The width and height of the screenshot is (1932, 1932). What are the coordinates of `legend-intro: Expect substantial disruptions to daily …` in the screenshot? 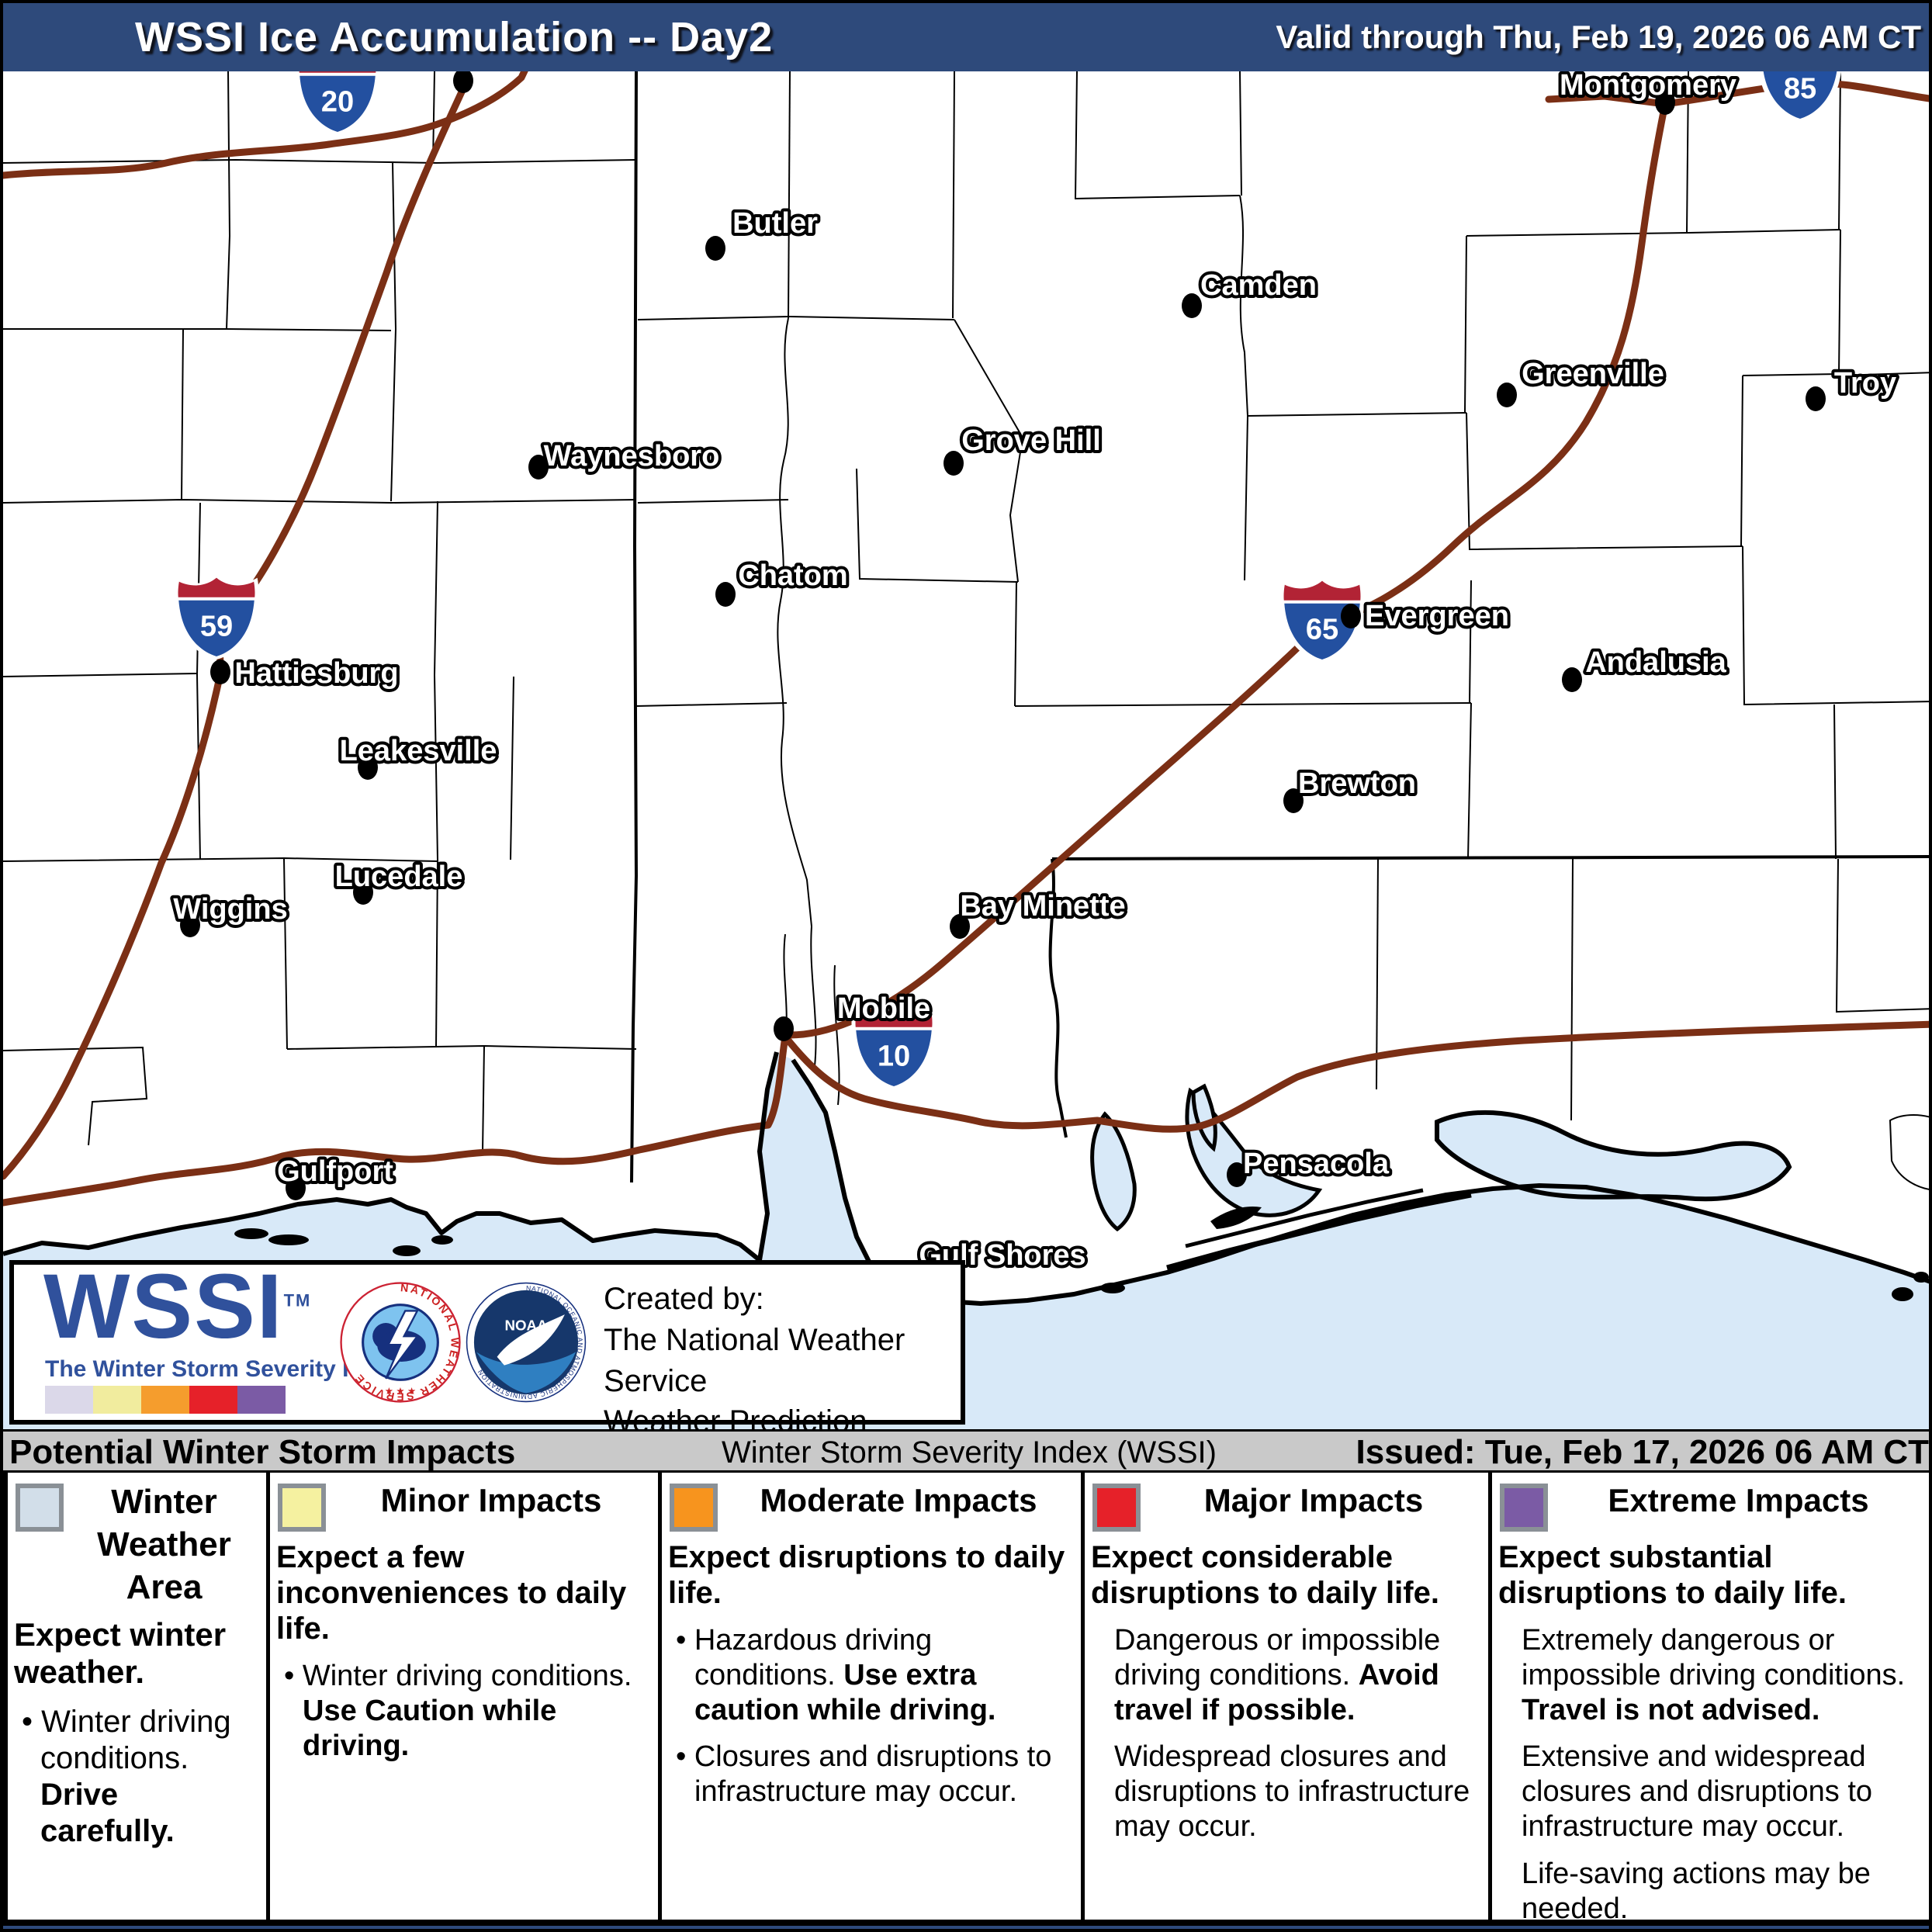 It's located at (1672, 1575).